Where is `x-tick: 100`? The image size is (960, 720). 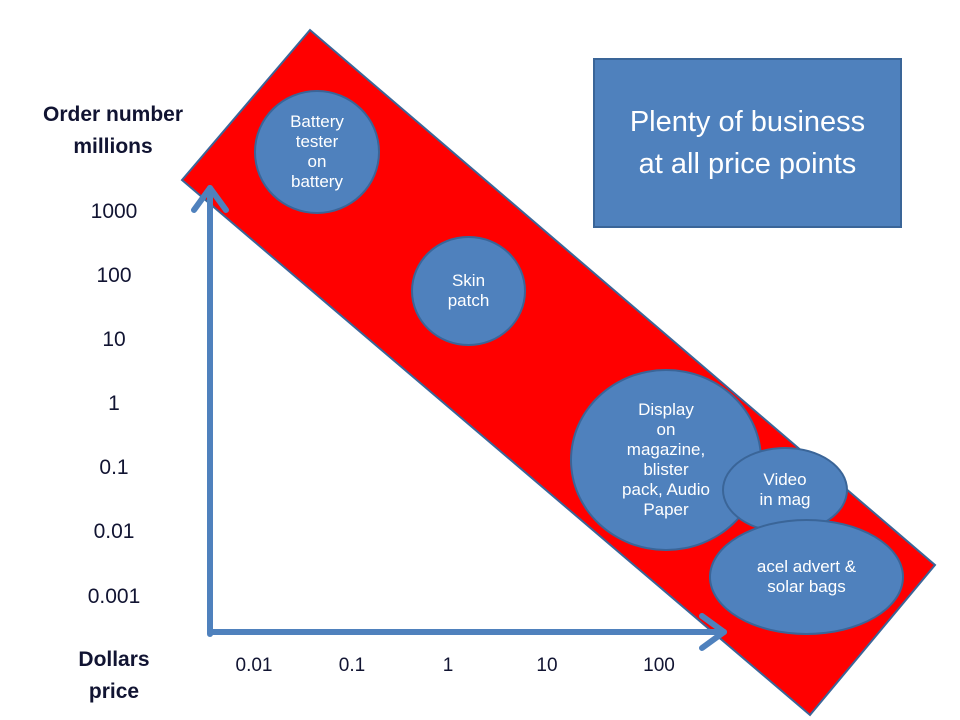
x-tick: 100 is located at coordinates (659, 665).